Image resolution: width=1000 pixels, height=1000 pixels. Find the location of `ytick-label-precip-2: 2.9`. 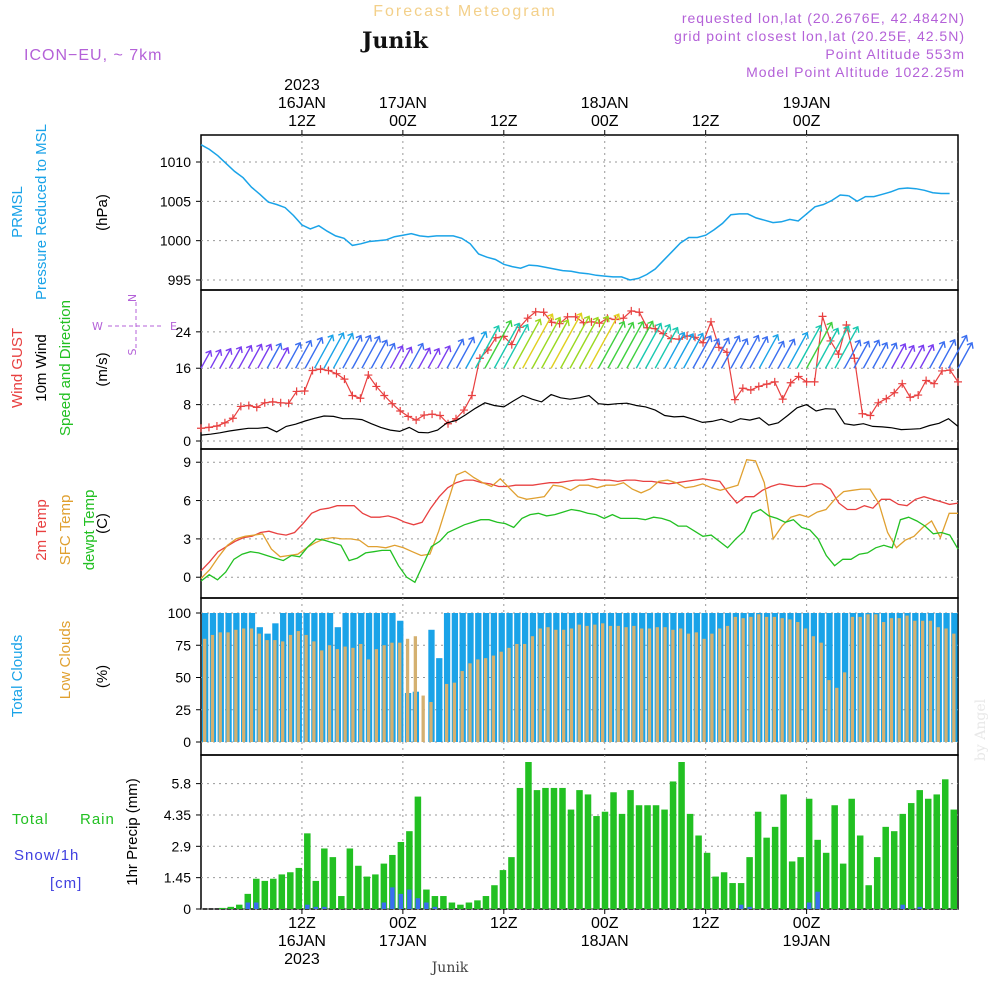

ytick-label-precip-2: 2.9 is located at coordinates (182, 846).